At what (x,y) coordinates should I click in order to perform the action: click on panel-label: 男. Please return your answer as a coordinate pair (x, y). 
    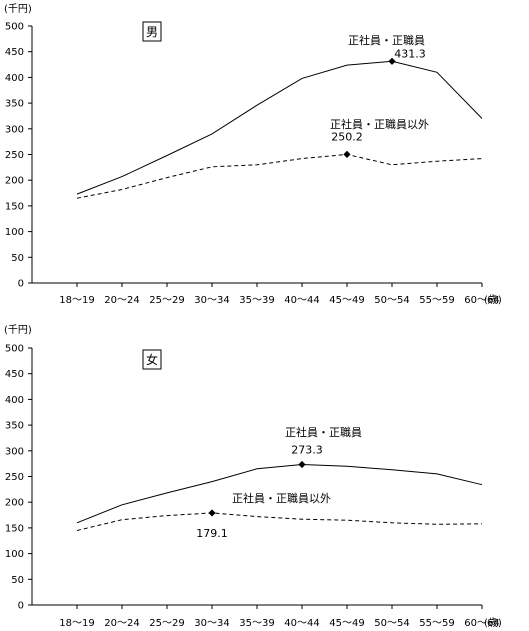
    Looking at the image, I should click on (152, 32).